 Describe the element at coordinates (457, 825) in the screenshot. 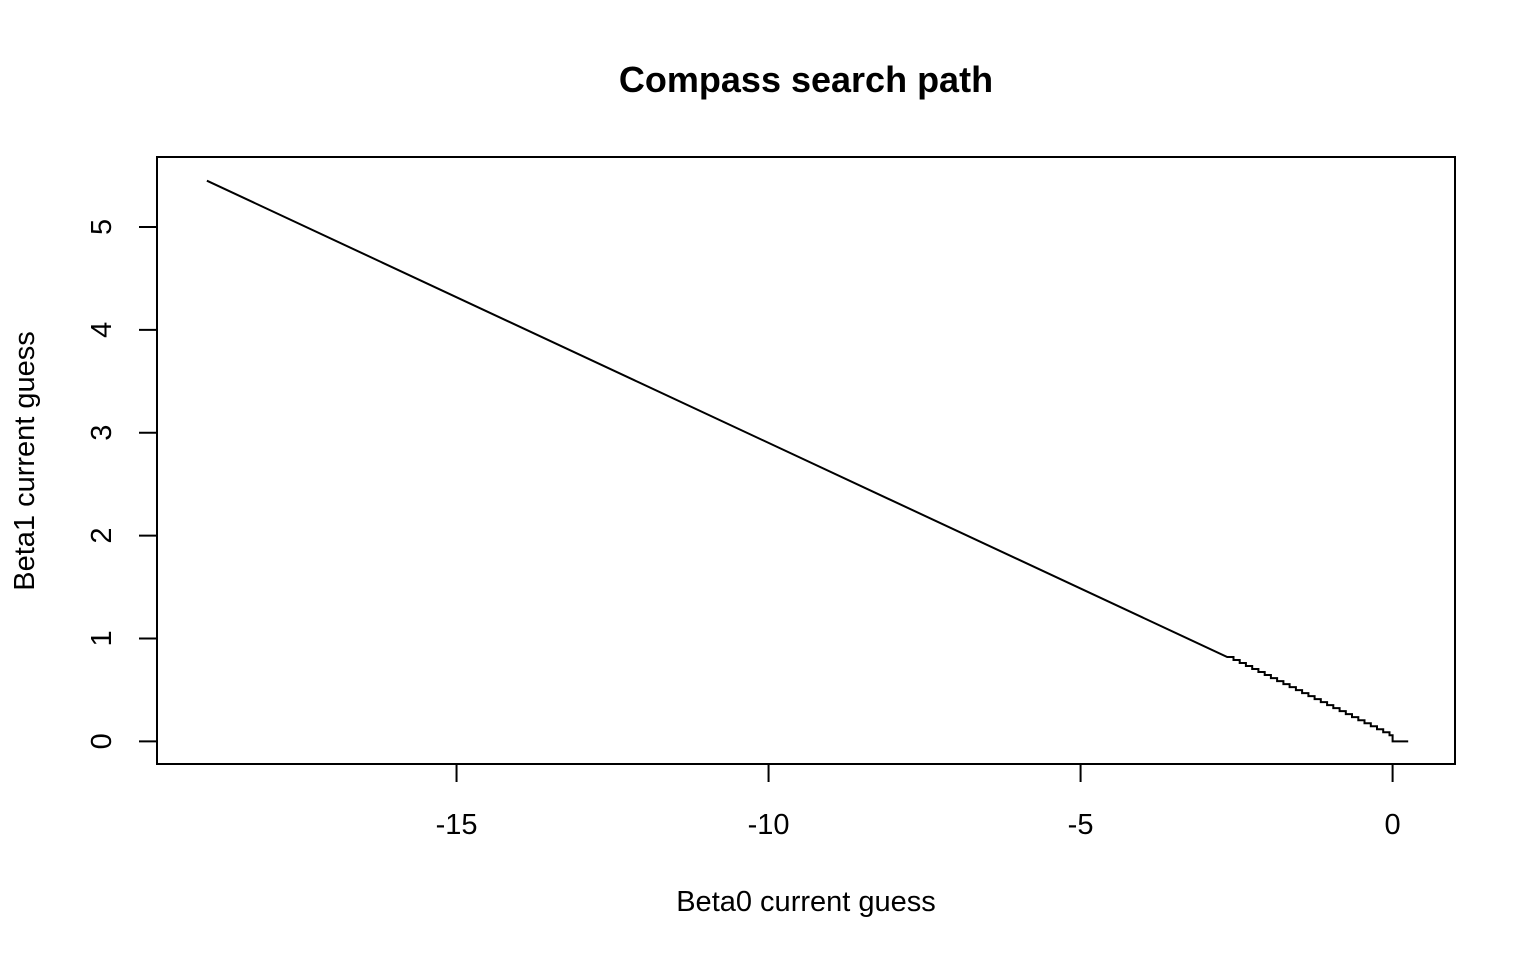

I see `x-tick-label: -15` at that location.